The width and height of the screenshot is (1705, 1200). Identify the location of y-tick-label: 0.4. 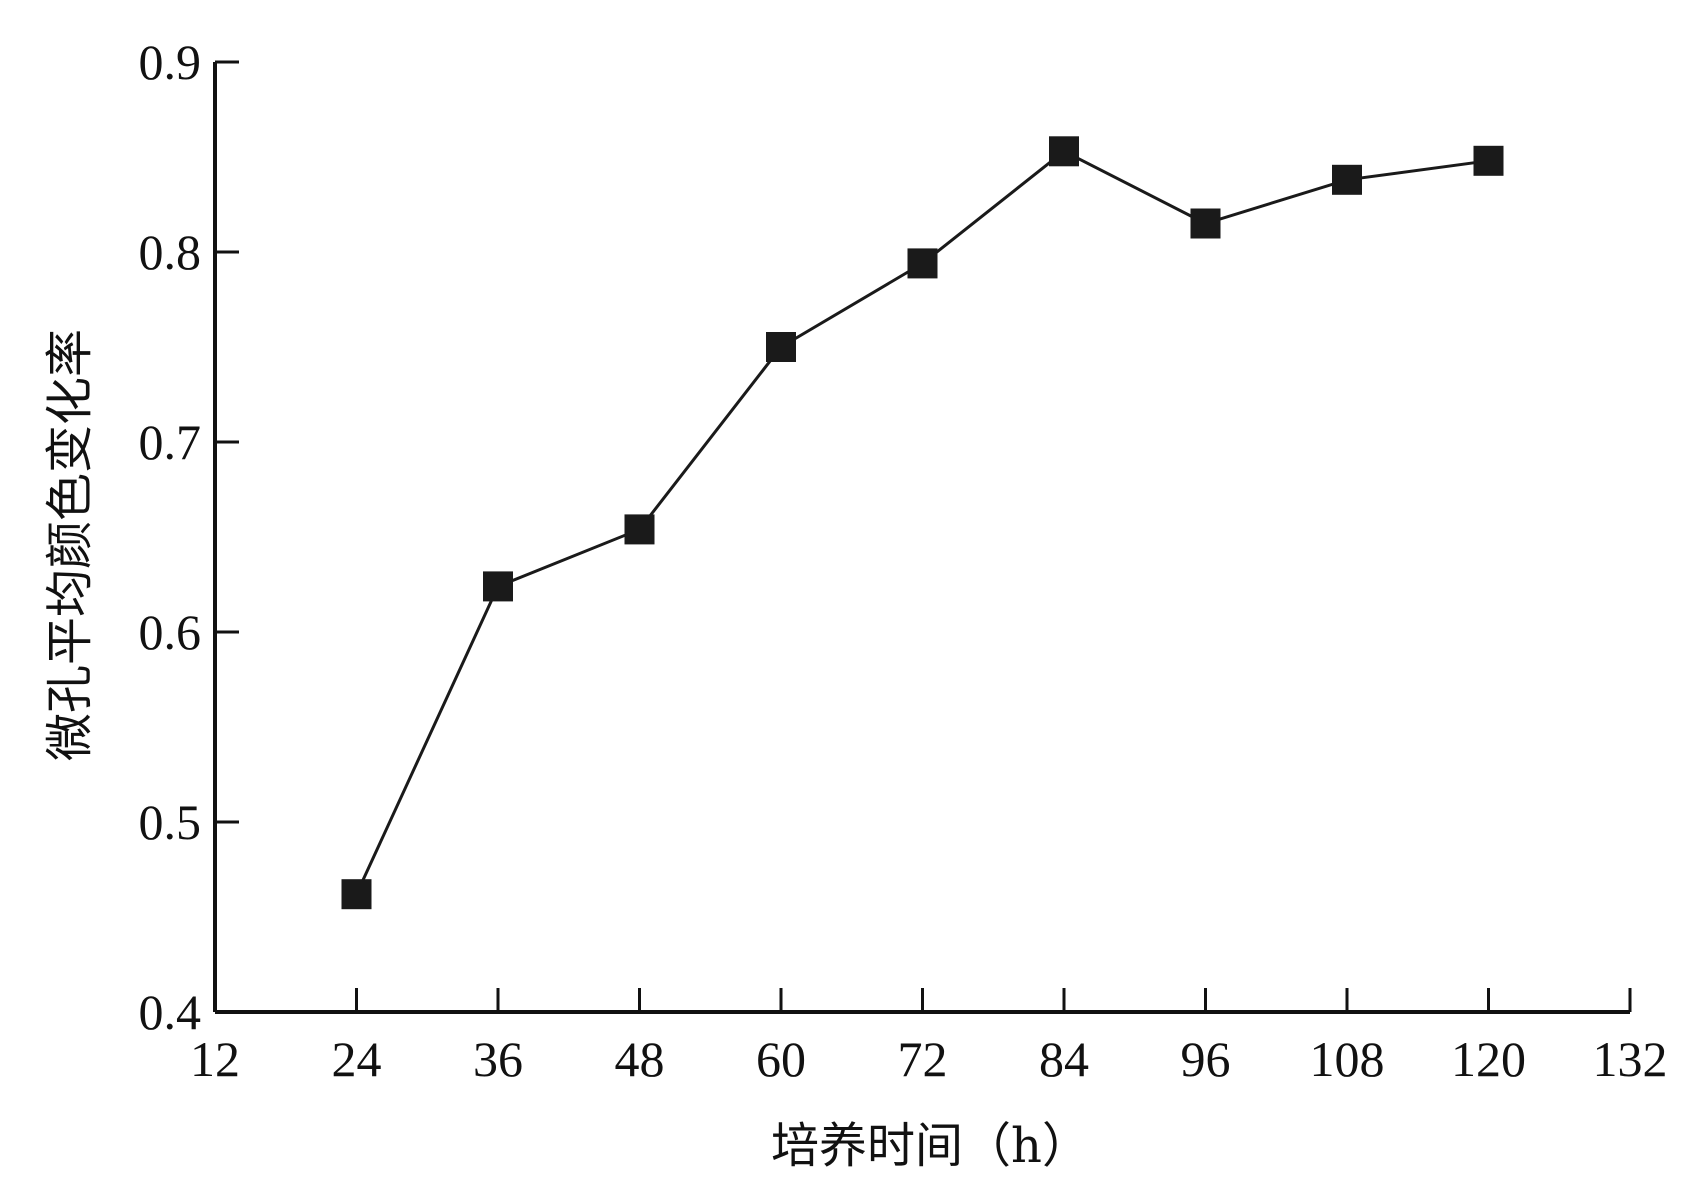
(170, 1012).